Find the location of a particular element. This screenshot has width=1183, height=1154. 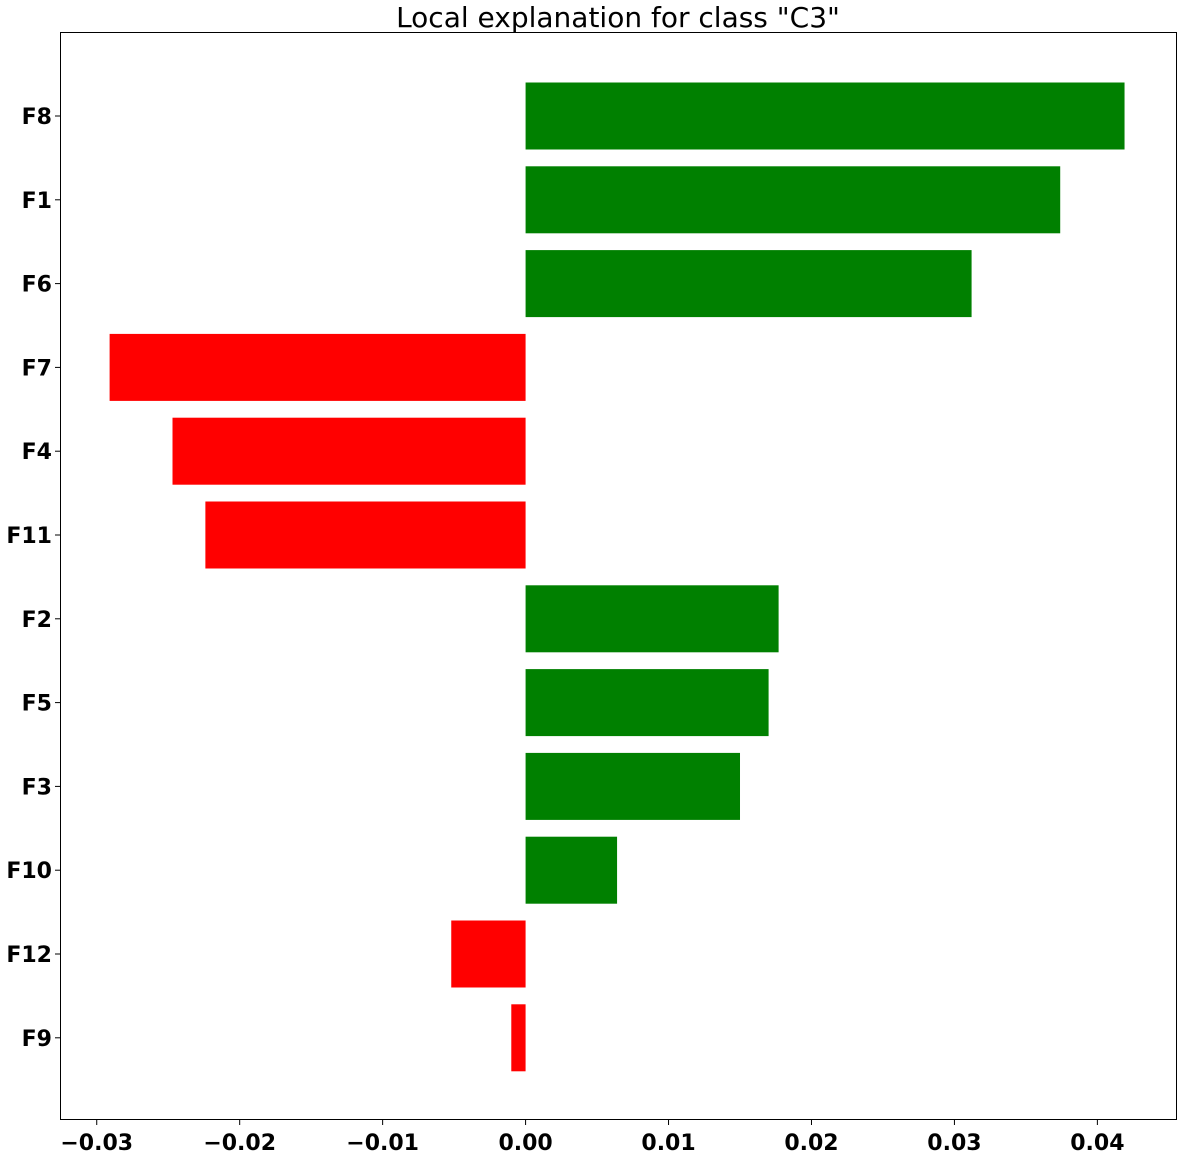

y-tick-label: F2 is located at coordinates (37, 620).